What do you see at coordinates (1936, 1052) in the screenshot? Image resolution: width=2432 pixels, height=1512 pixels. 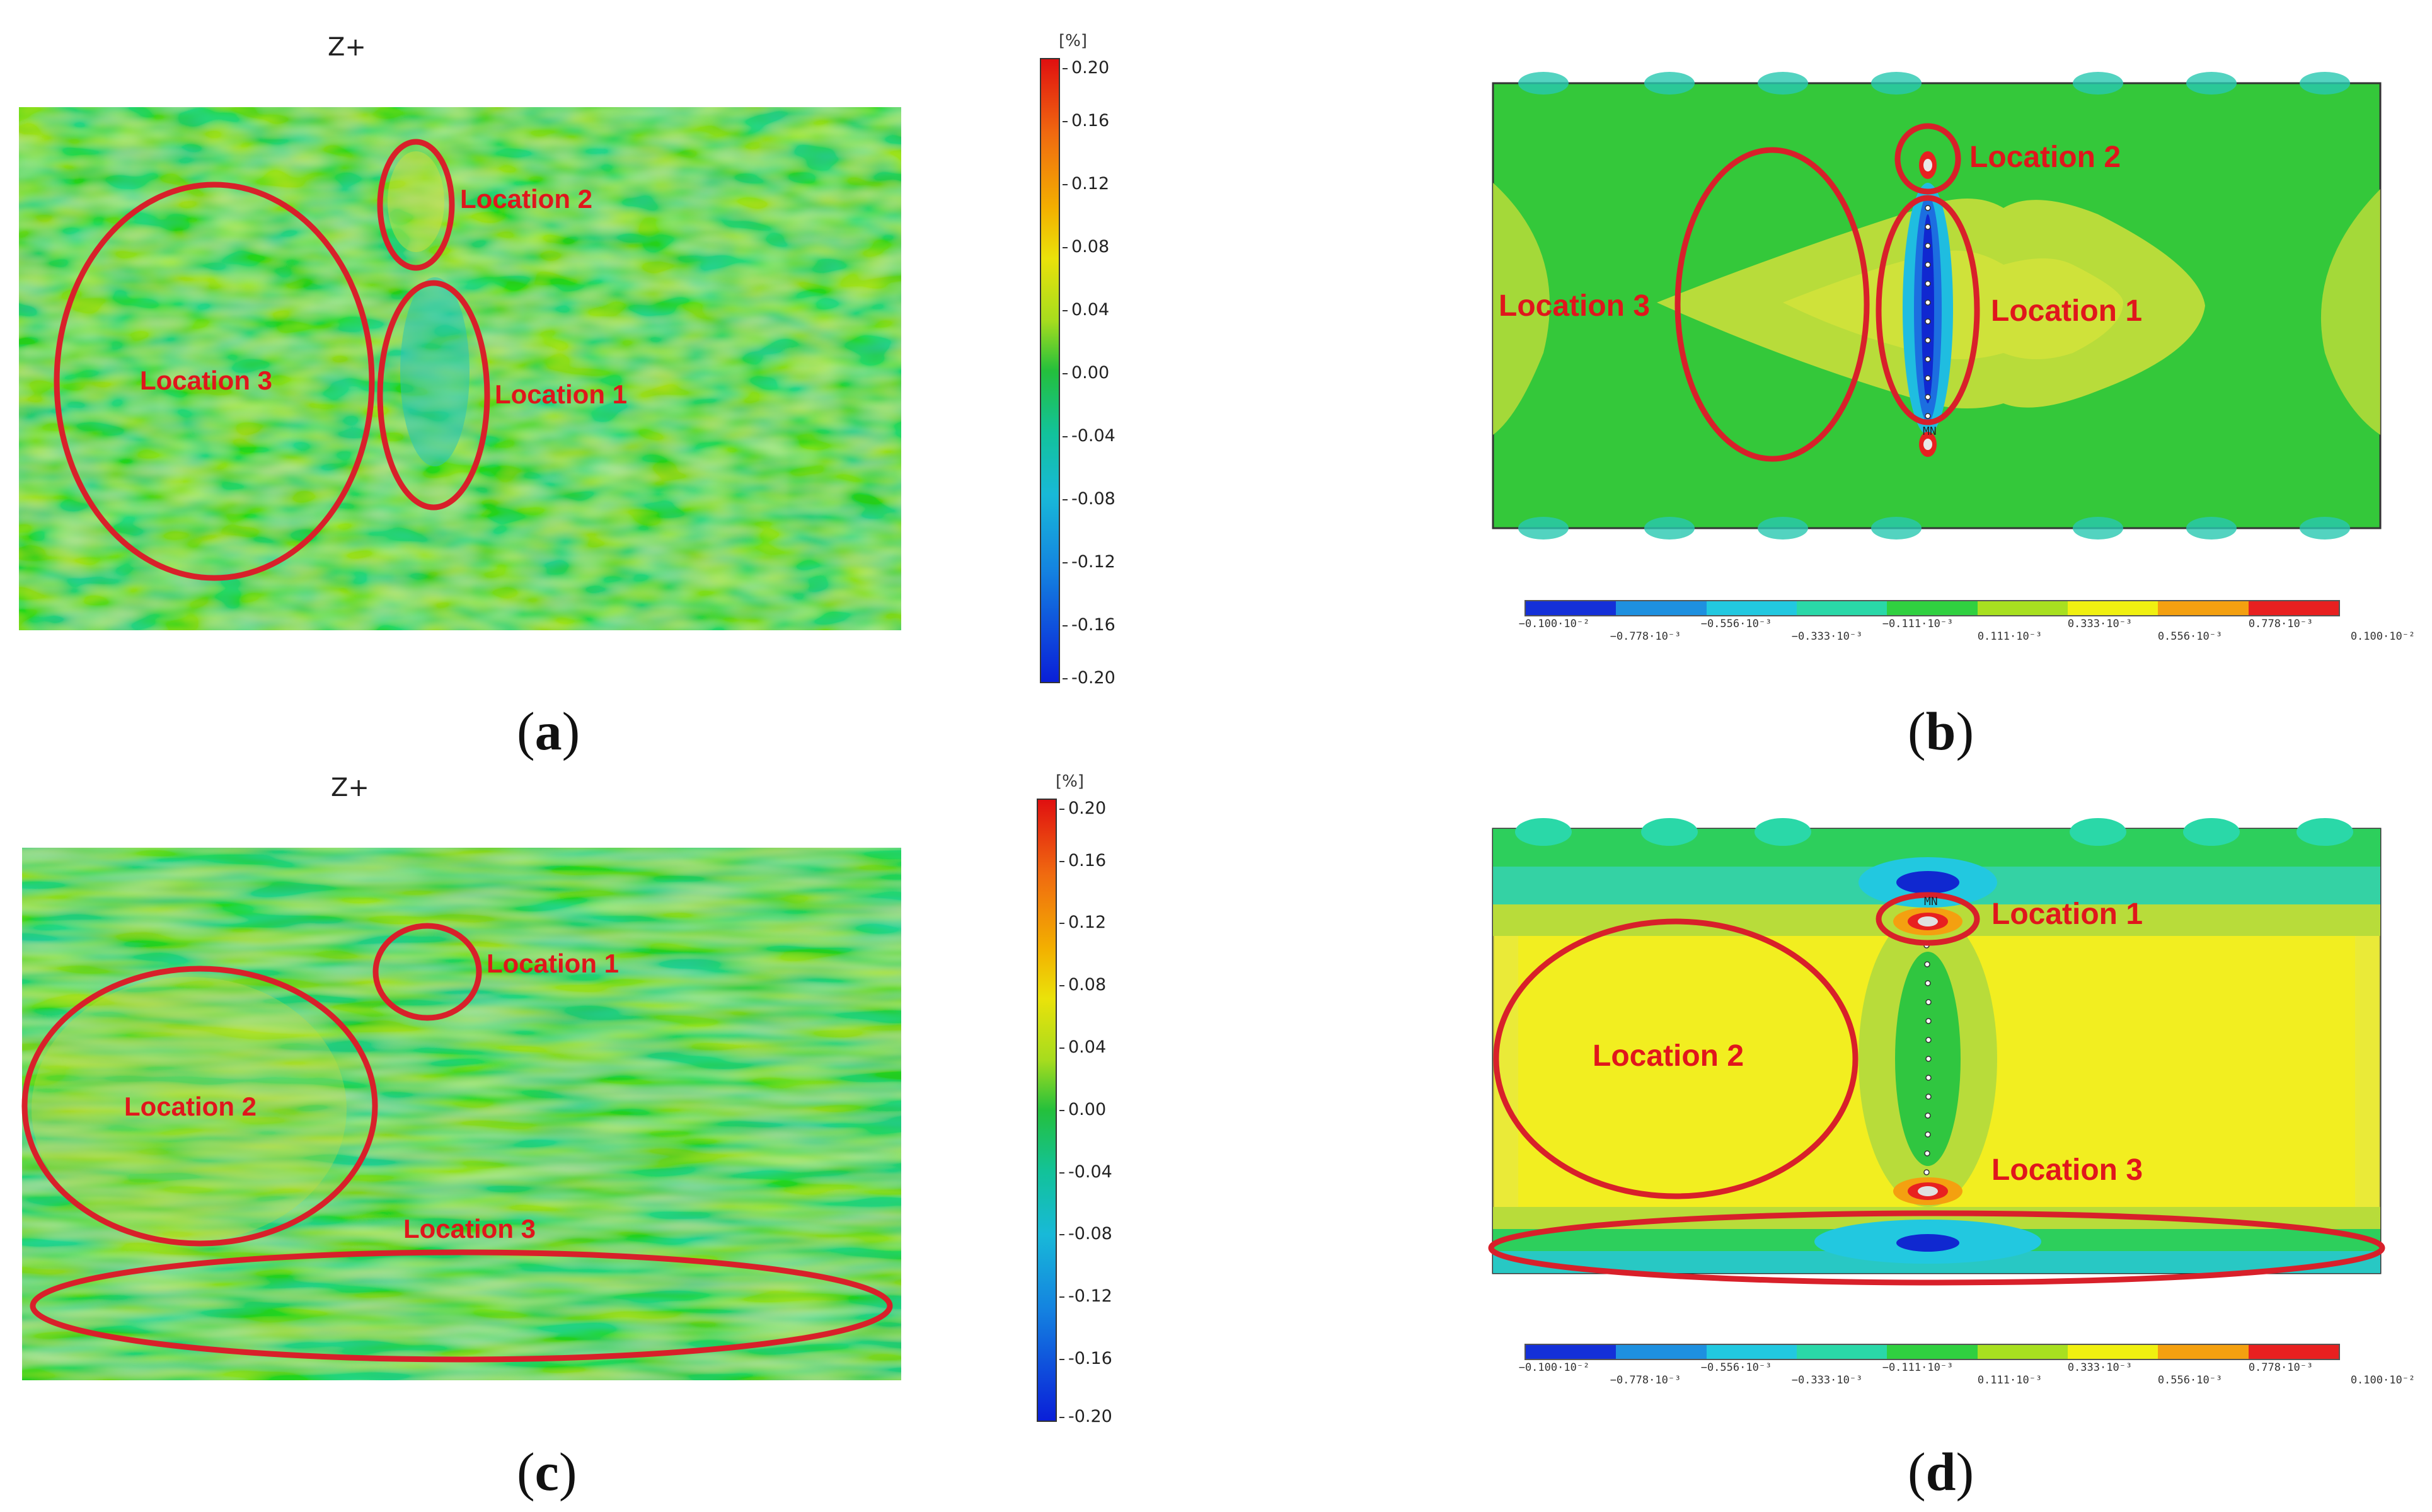 I see `fe-map-d` at bounding box center [1936, 1052].